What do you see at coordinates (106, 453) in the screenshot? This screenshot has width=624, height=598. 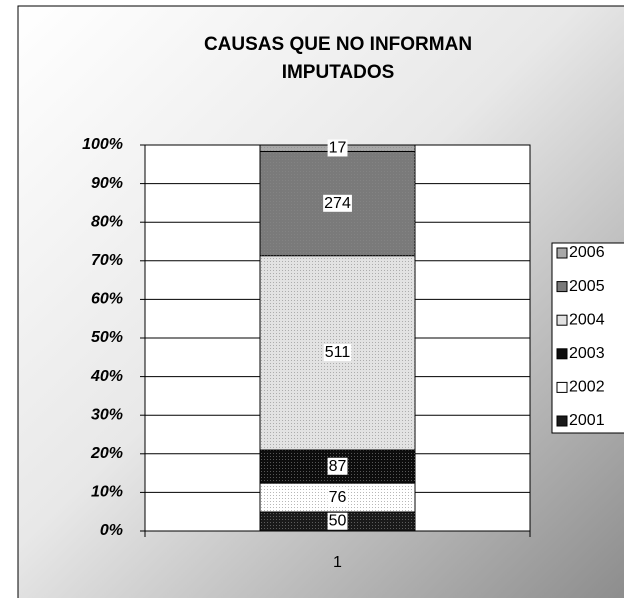 I see `y-tick-label: 20%` at bounding box center [106, 453].